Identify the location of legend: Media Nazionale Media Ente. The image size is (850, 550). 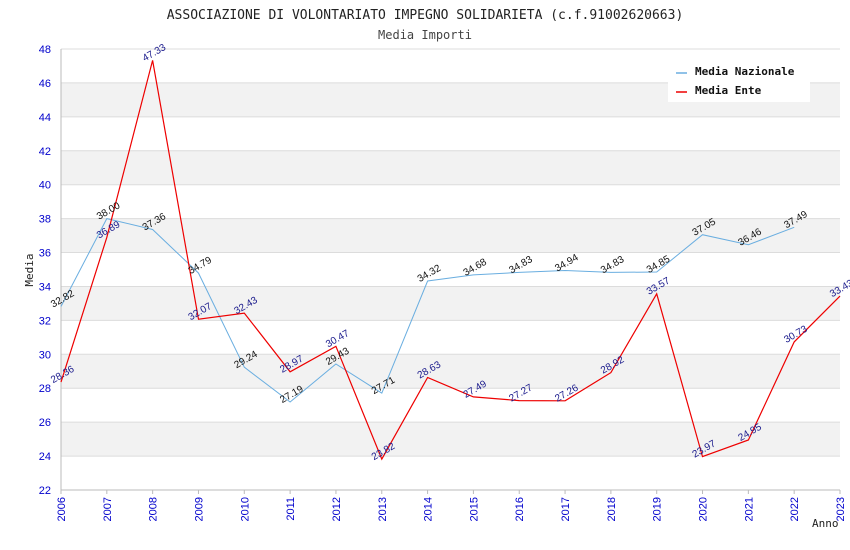
(739, 81).